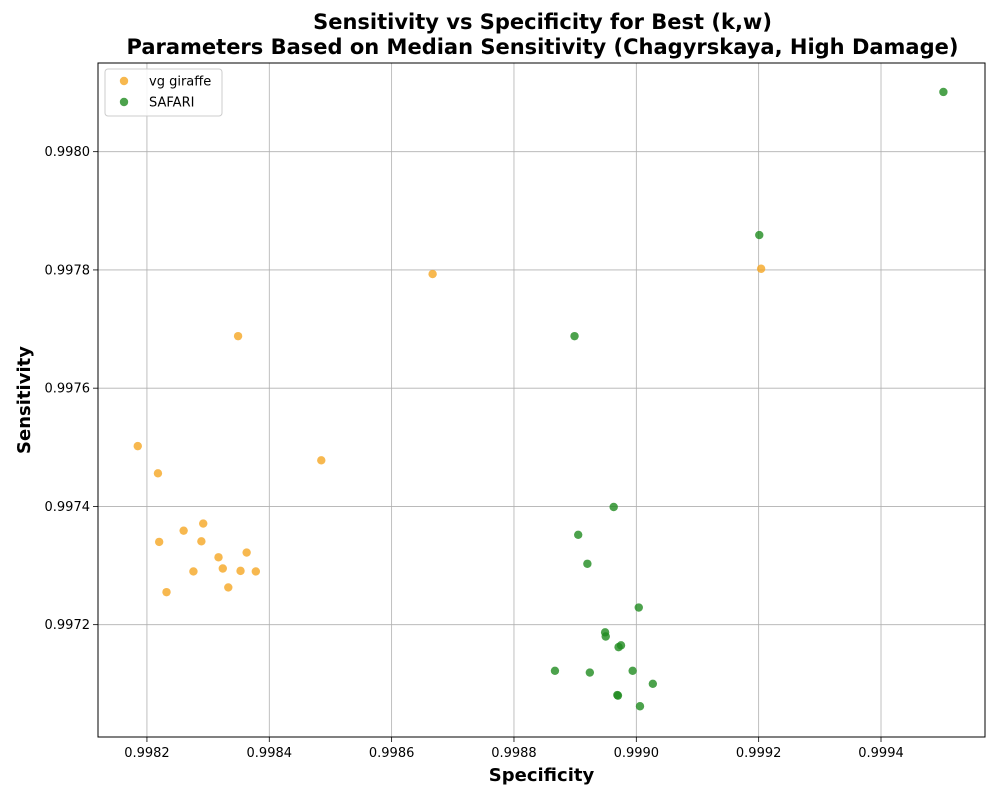 The image size is (1000, 800). Describe the element at coordinates (759, 753) in the screenshot. I see `x-tick-label: 0.9992` at that location.